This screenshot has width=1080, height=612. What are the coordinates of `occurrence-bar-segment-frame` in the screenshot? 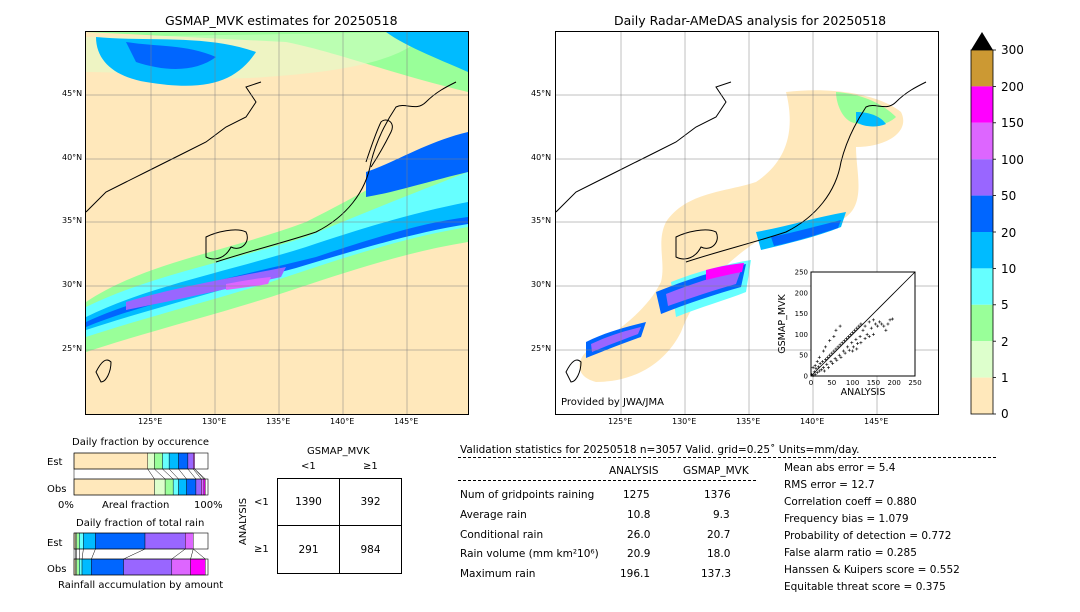 It's located at (141, 487).